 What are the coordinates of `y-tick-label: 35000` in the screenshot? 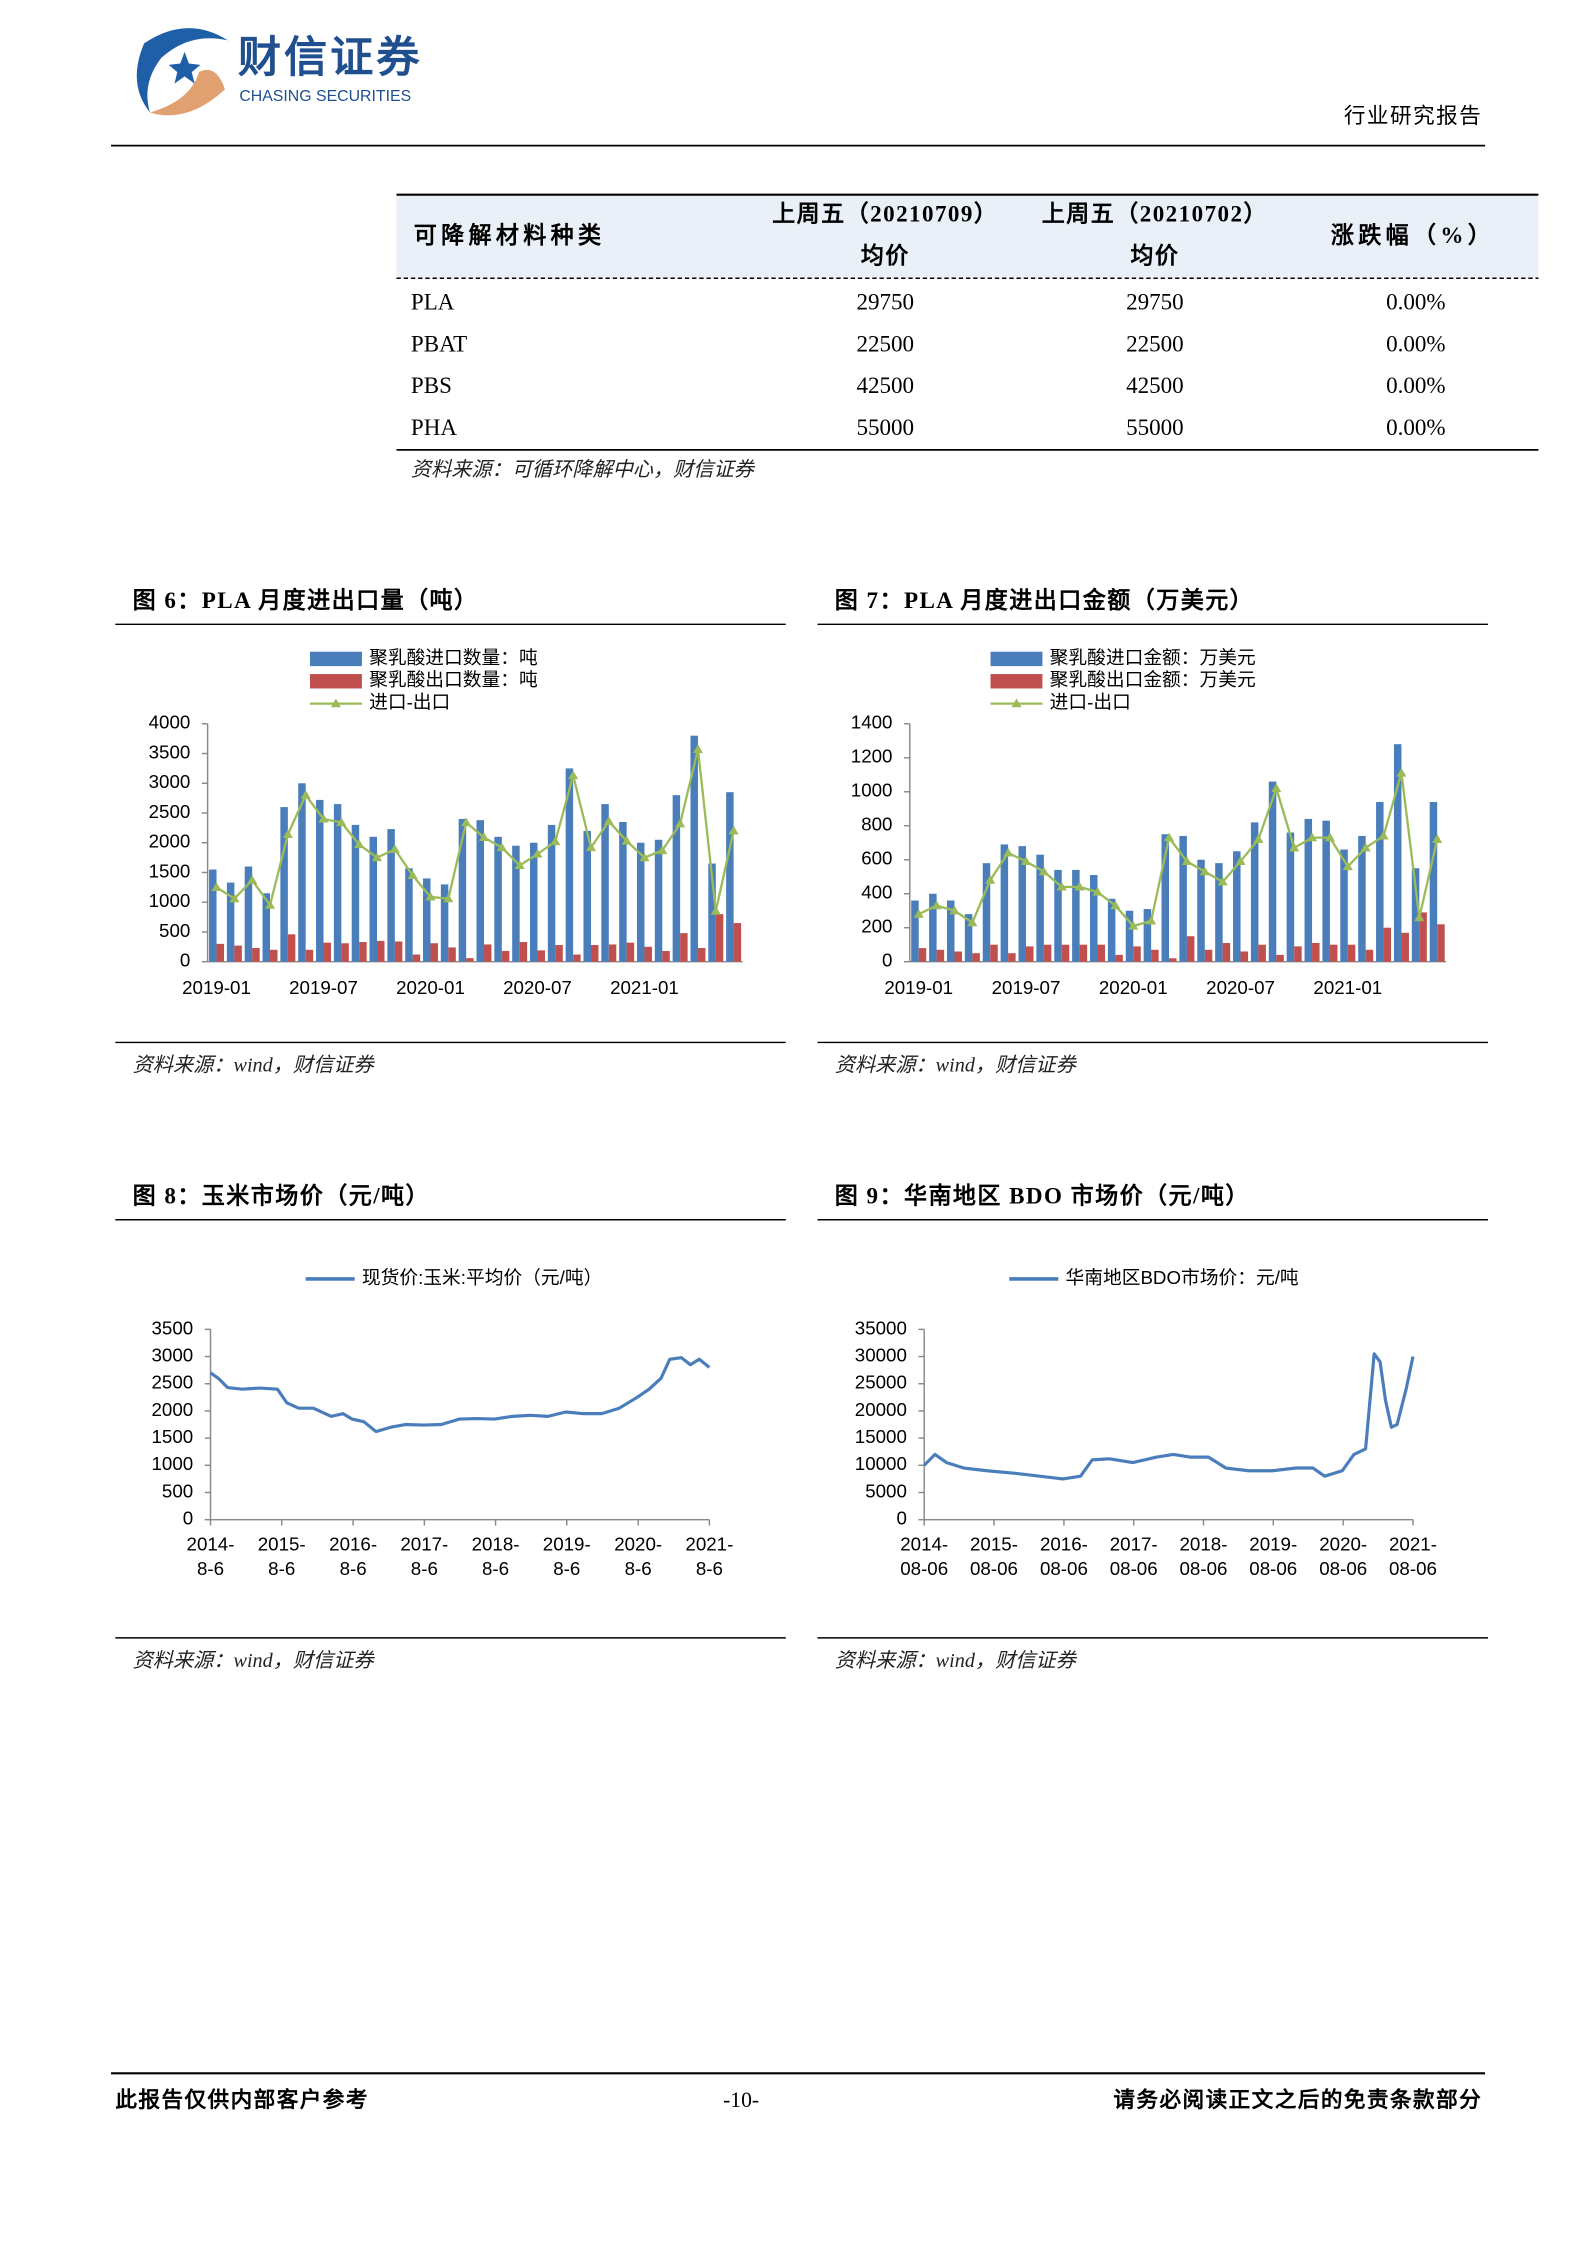 It's located at (881, 1327).